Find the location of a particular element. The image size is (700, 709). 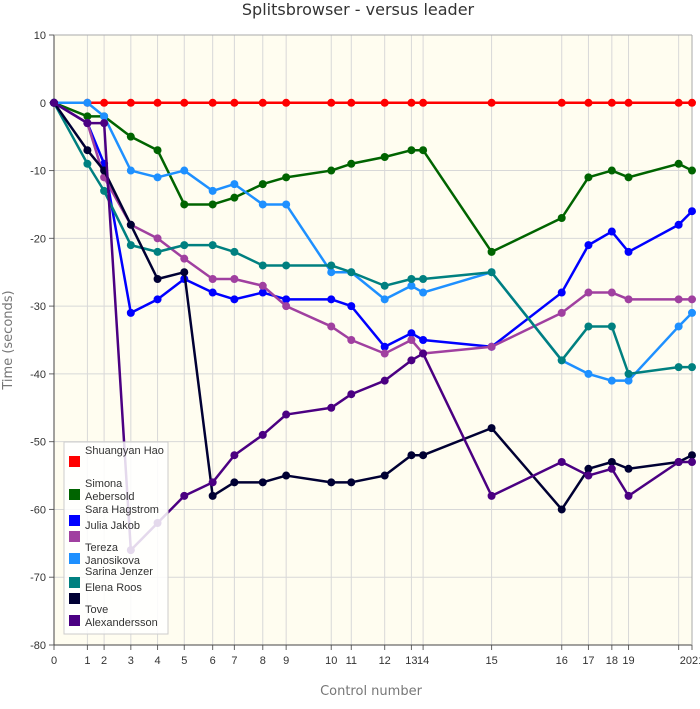

legend-item: Tove Alexandersson is located at coordinates (113, 616).